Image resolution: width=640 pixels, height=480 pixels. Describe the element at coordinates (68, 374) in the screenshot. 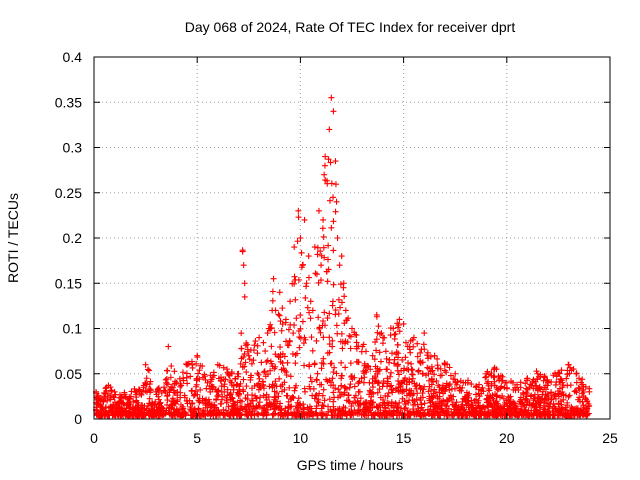

I see `y-tick-label: 0.05` at that location.